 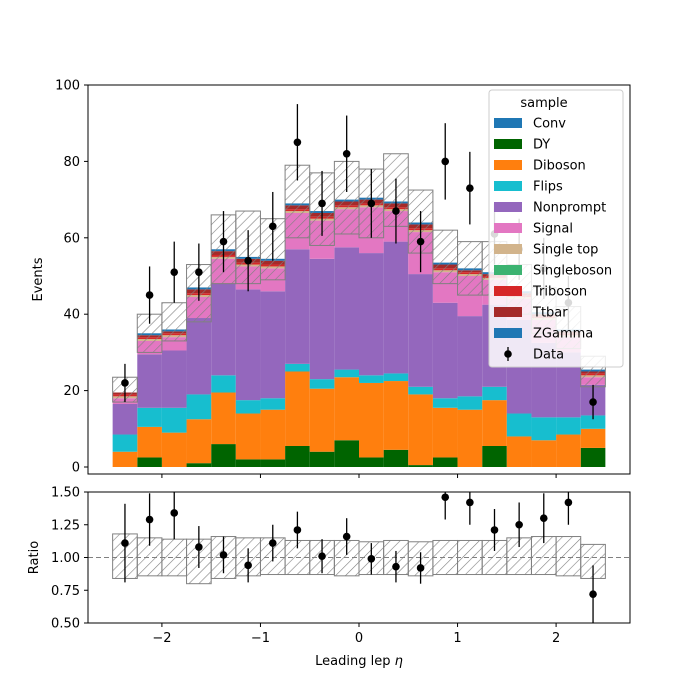 I want to click on main-y-tick-label-4: 80, so click(x=71, y=162).